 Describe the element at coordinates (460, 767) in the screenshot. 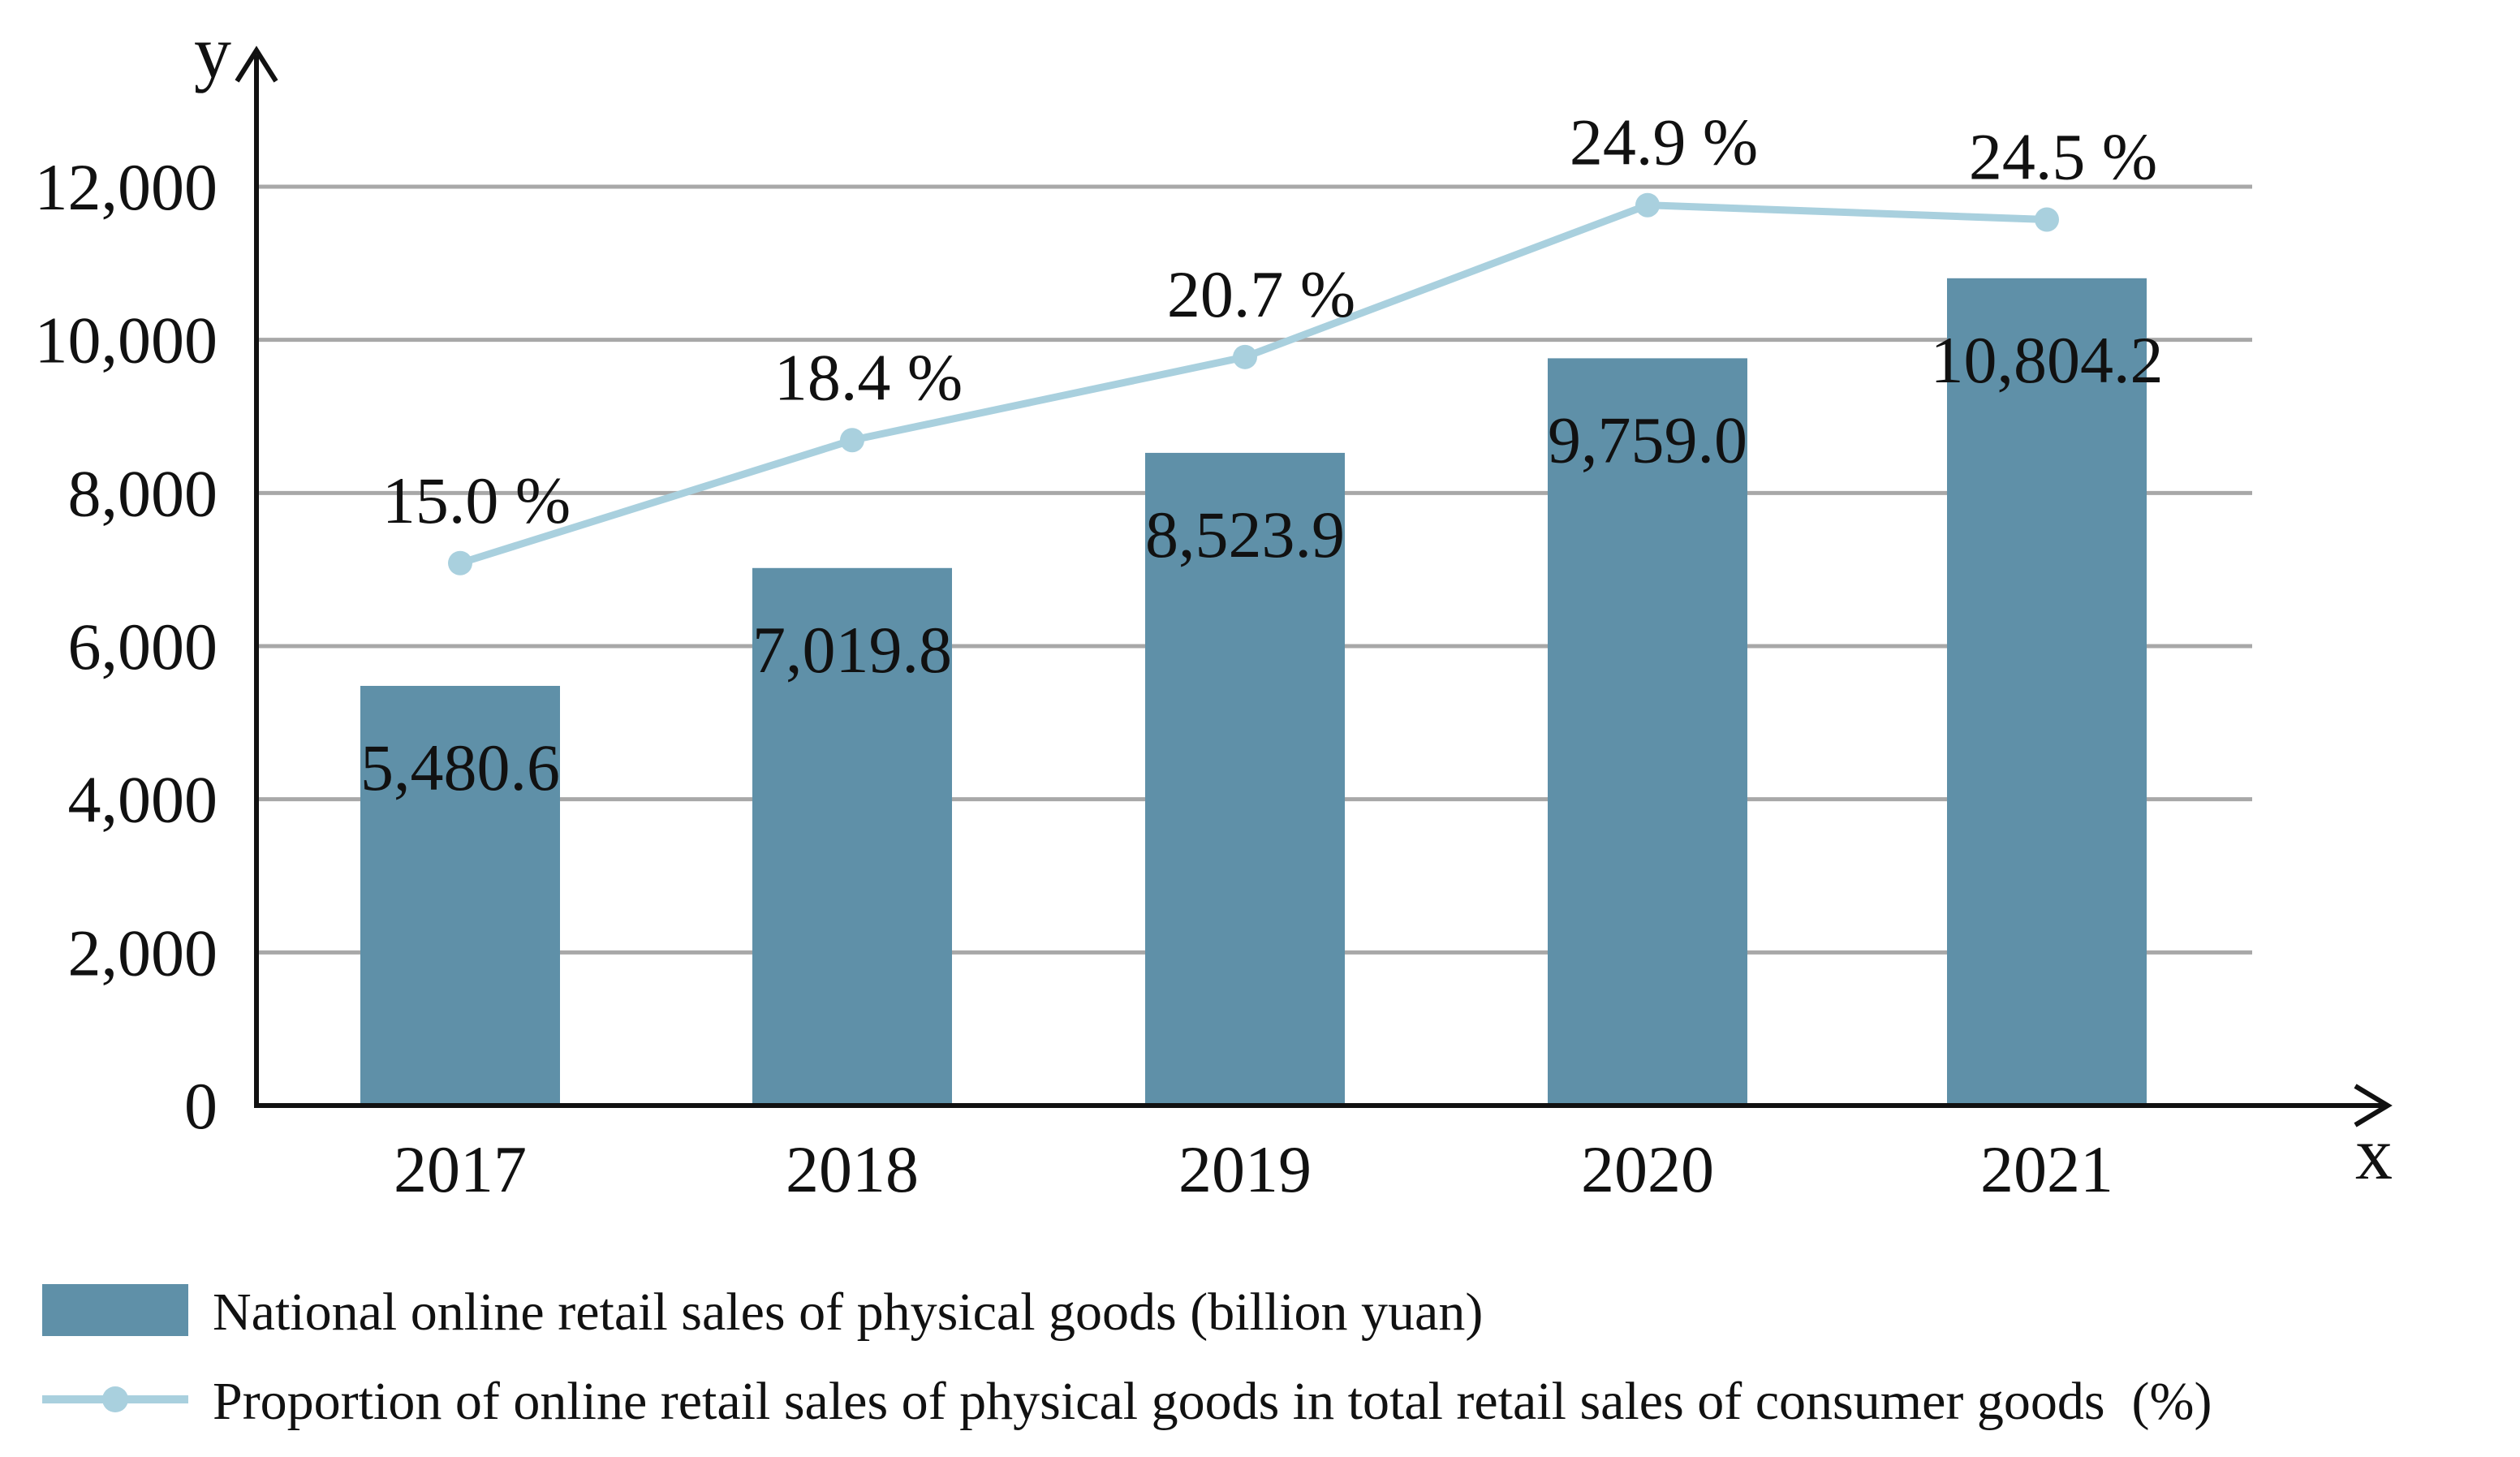

I see `bar-value-label: 5,480.6` at that location.